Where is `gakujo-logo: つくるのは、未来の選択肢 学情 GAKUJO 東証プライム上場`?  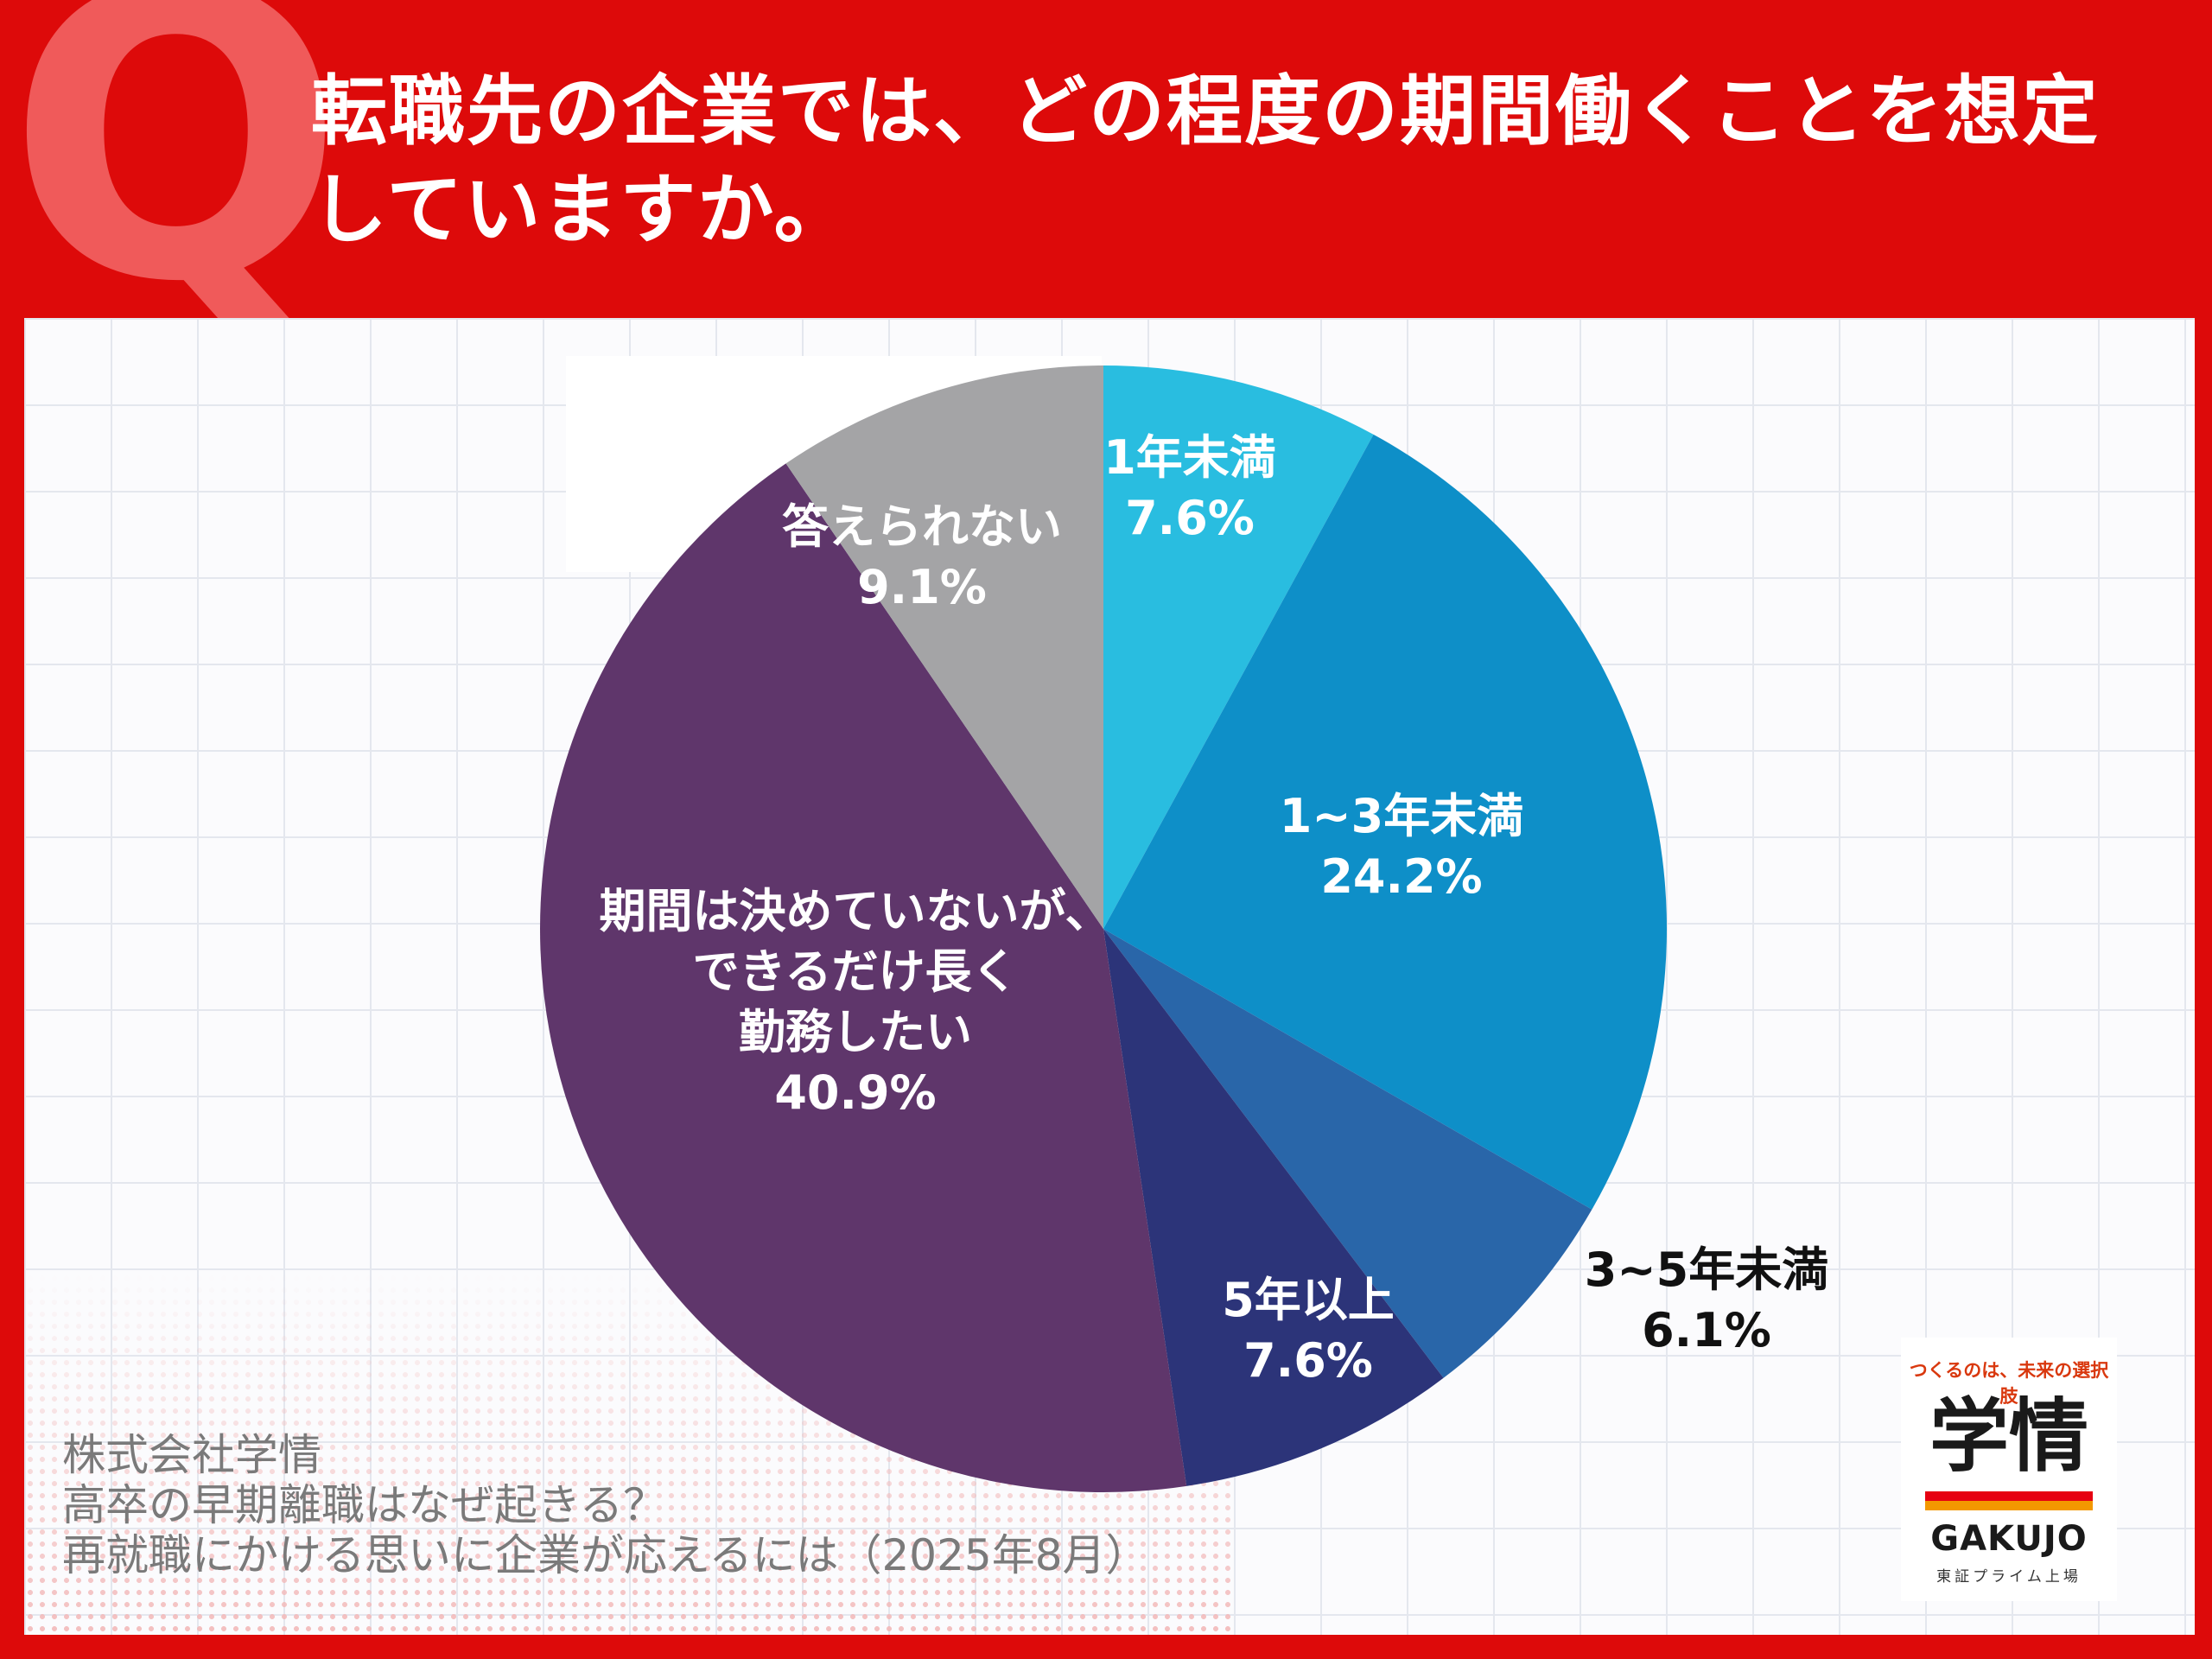 gakujo-logo: つくるのは、未来の選択肢 学情 GAKUJO 東証プライム上場 is located at coordinates (2009, 1469).